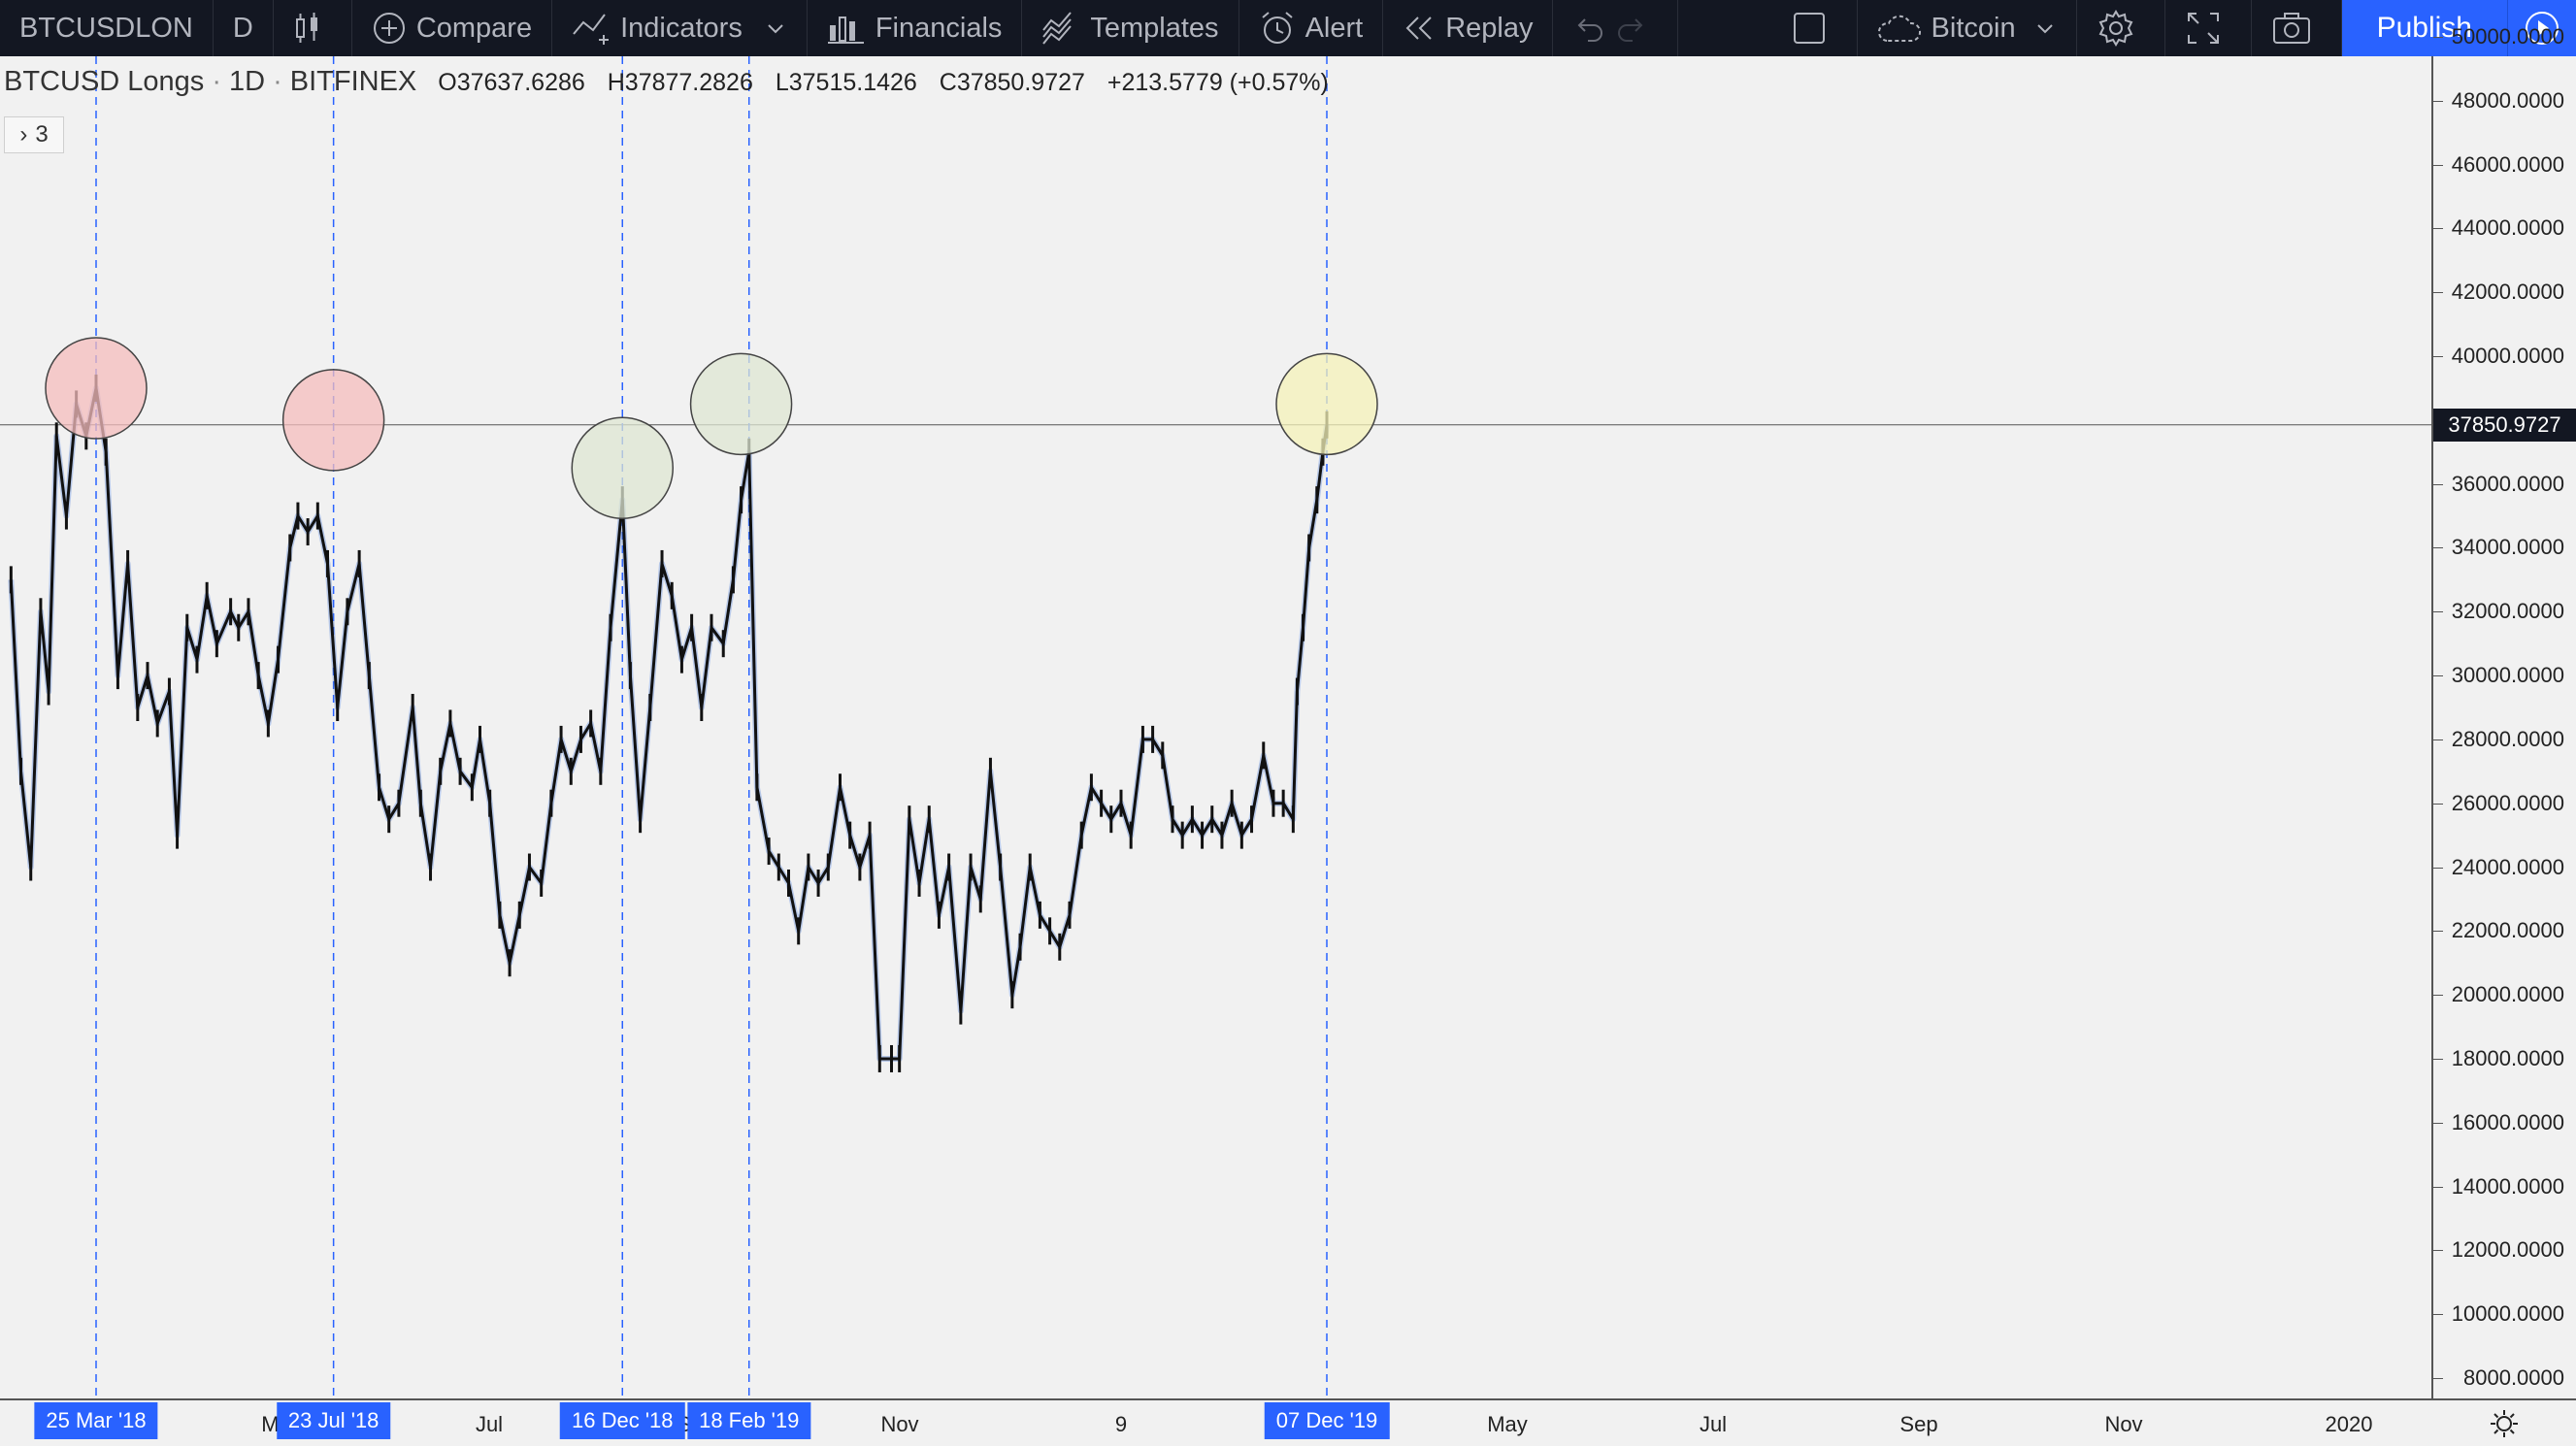 The width and height of the screenshot is (2576, 1446). I want to click on redo-icon, so click(1631, 28).